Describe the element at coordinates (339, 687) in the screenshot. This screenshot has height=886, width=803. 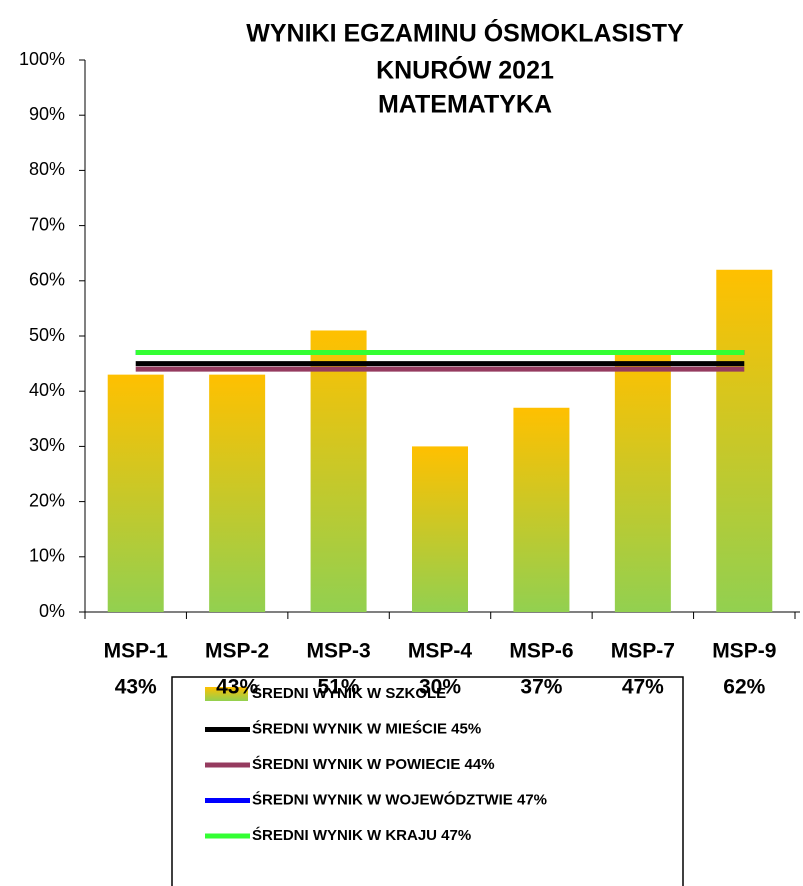
I see `value-label: 51%` at that location.